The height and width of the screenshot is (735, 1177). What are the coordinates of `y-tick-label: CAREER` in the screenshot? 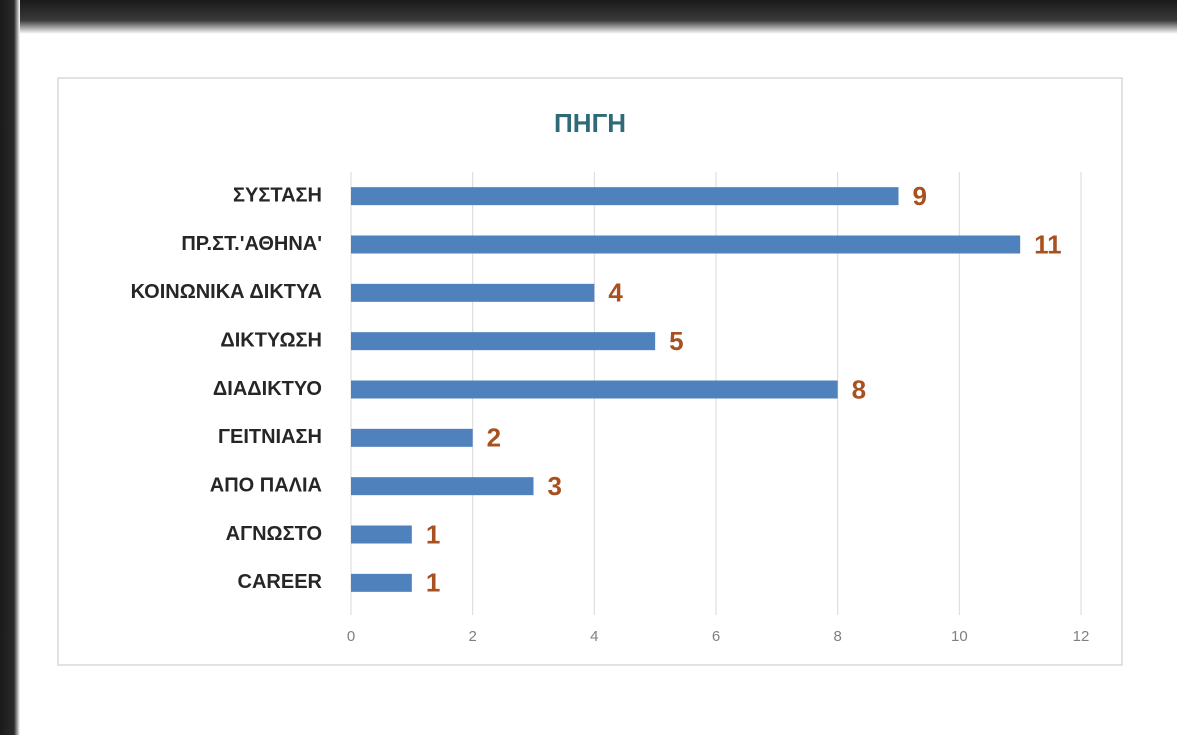 It's located at (280, 582).